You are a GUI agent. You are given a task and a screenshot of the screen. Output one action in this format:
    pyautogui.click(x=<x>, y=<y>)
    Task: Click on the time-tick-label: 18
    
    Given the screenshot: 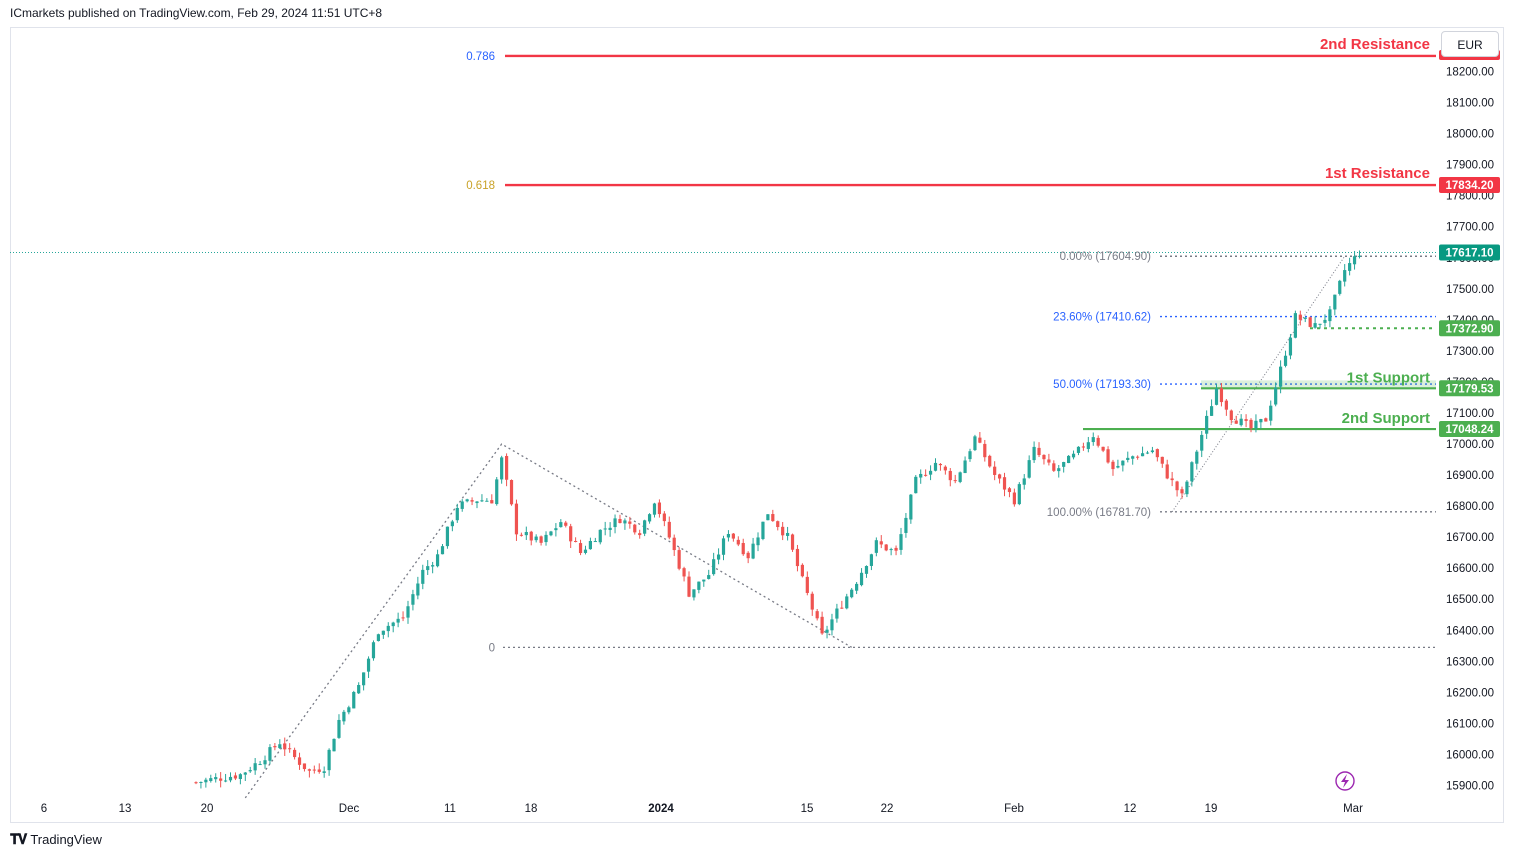 What is the action you would take?
    pyautogui.click(x=531, y=809)
    